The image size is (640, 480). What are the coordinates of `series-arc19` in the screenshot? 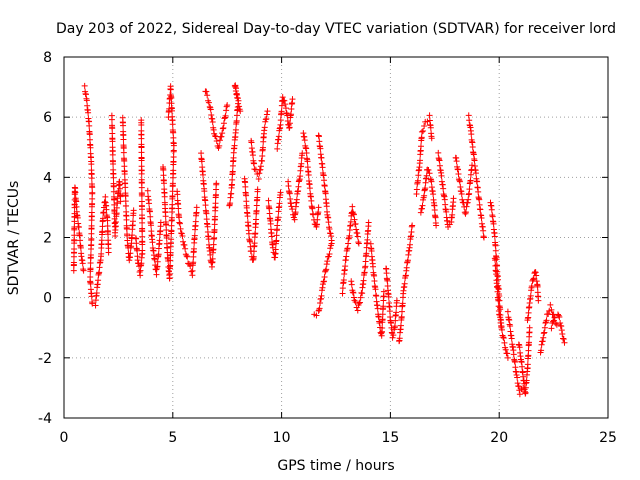 It's located at (325, 188).